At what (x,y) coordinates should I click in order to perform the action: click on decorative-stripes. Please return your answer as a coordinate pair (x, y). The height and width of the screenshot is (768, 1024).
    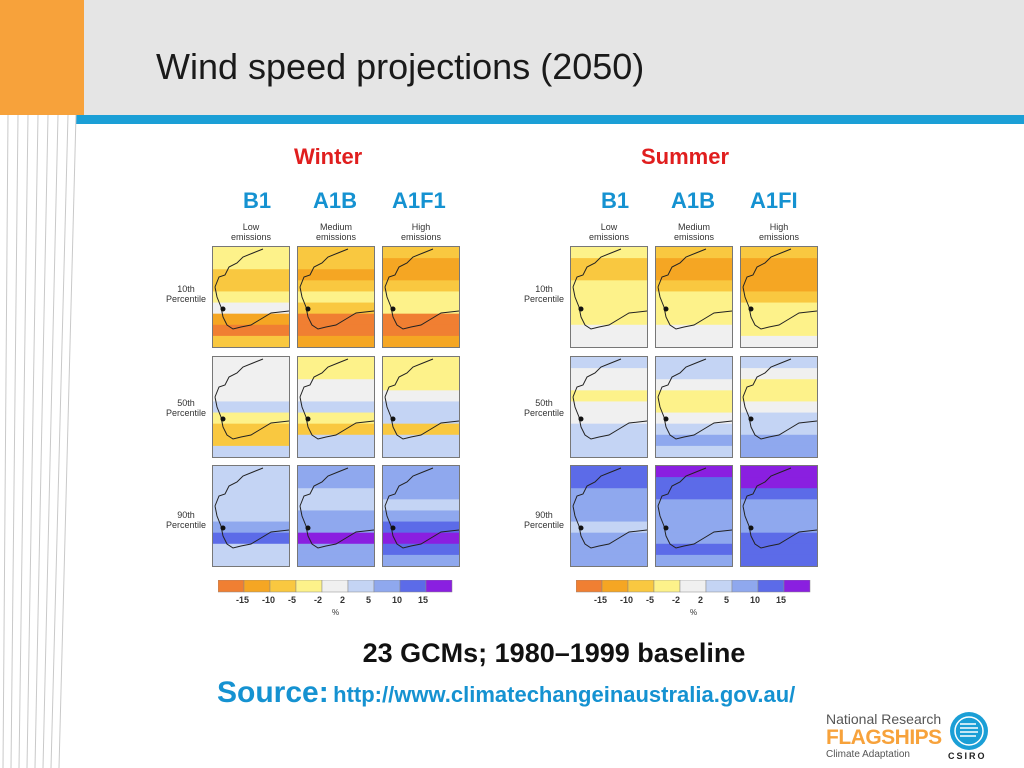
    Looking at the image, I should click on (39, 441).